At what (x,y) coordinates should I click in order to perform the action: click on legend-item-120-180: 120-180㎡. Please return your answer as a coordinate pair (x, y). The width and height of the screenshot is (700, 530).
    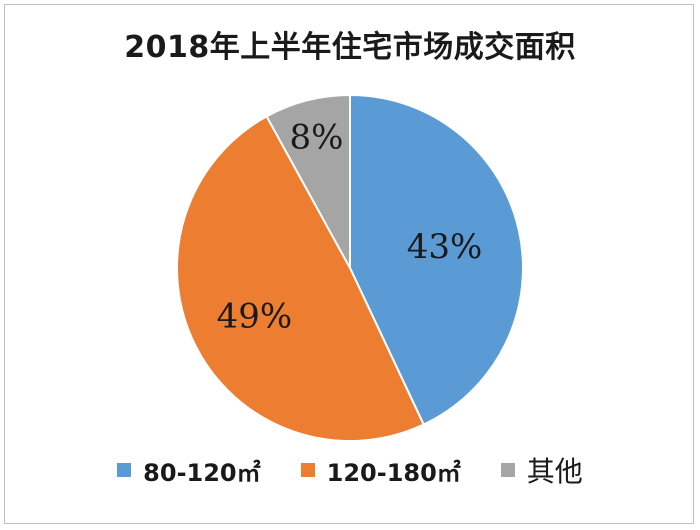
    Looking at the image, I should click on (380, 470).